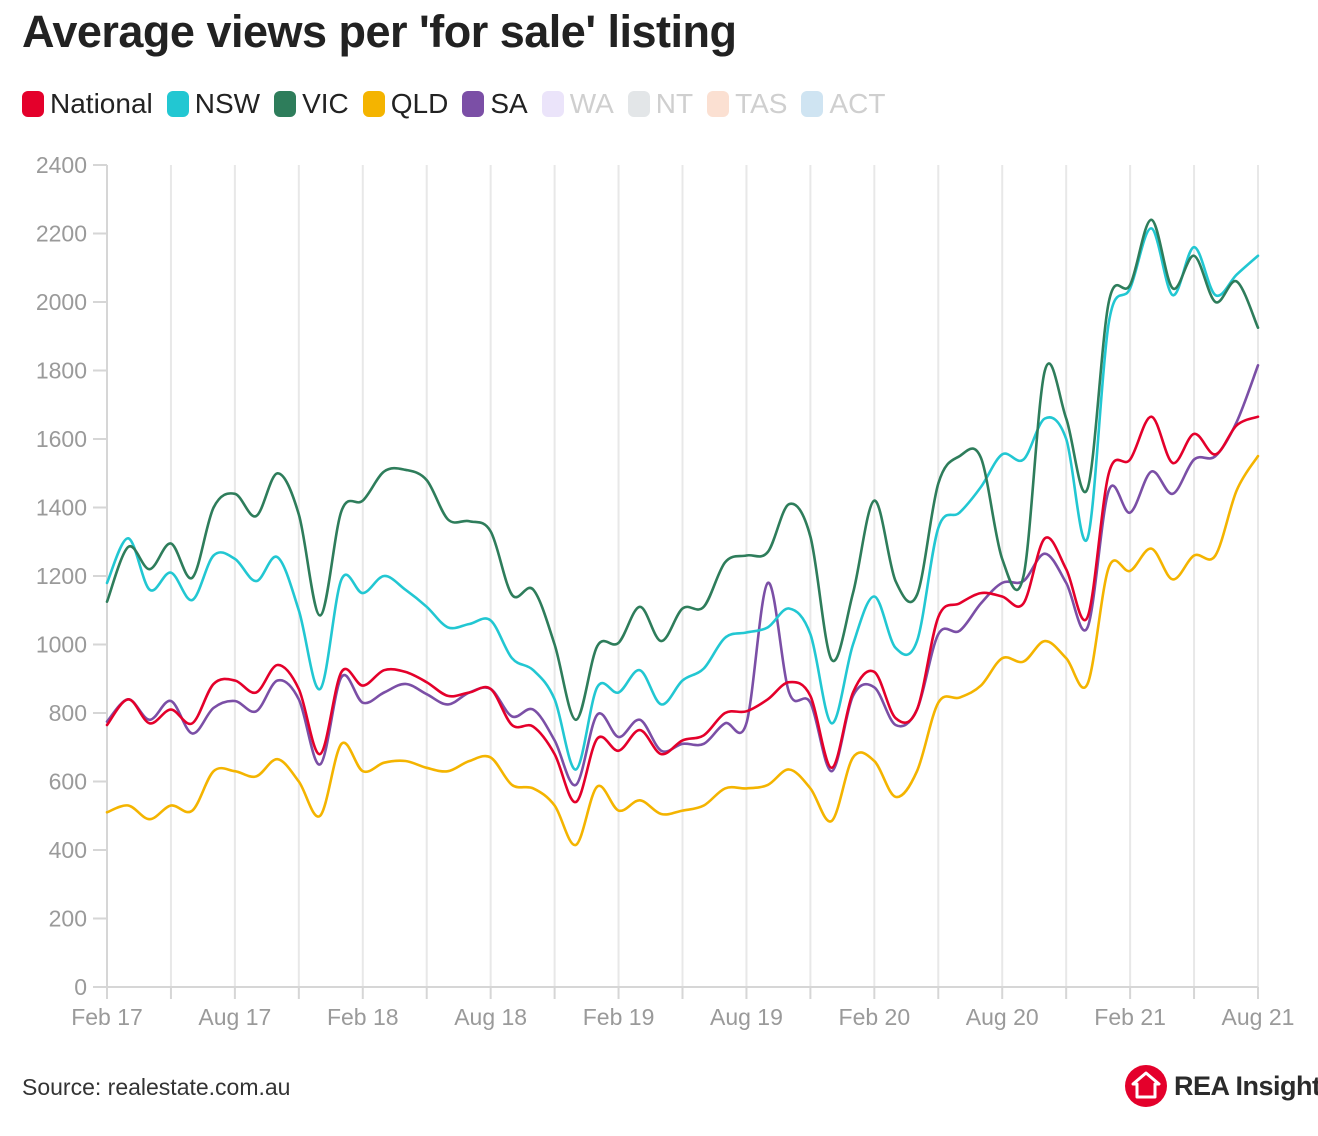 Image resolution: width=1318 pixels, height=1136 pixels. Describe the element at coordinates (61, 234) in the screenshot. I see `y-tick-label: 2200` at that location.